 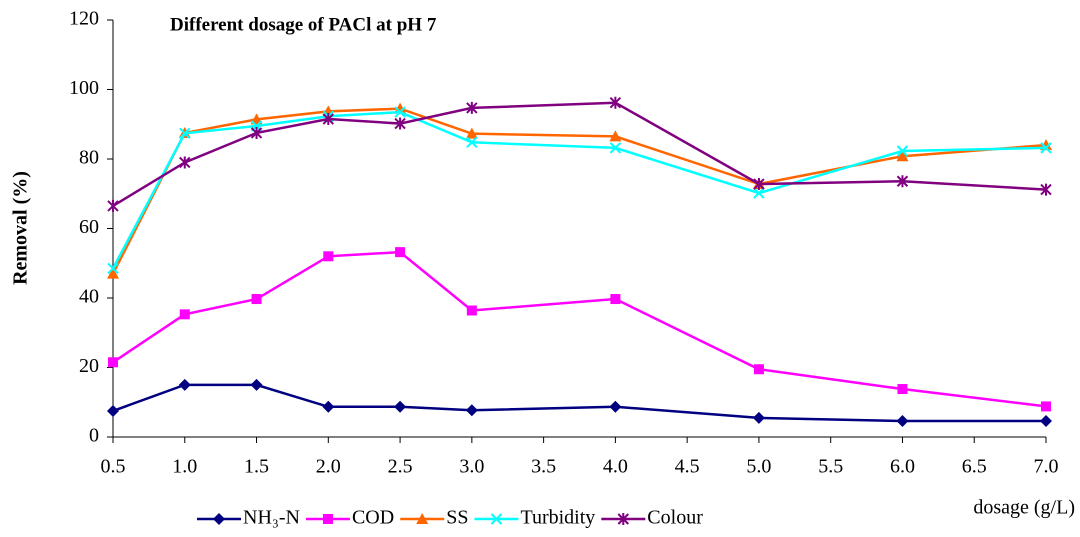 What do you see at coordinates (21, 228) in the screenshot?
I see `y-axis-label: Removal (%)` at bounding box center [21, 228].